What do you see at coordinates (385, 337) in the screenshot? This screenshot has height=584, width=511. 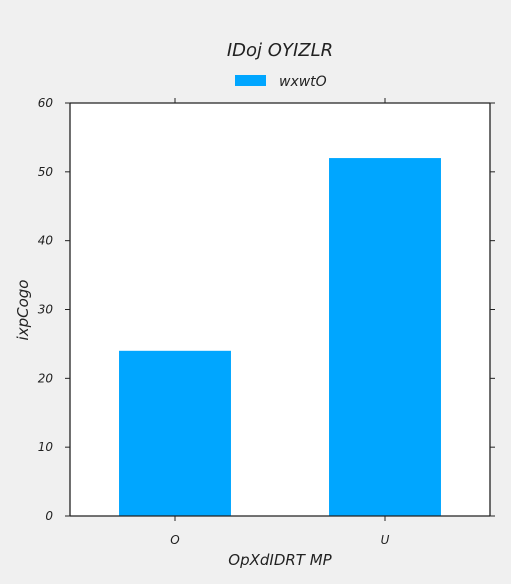 I see `bar-u` at bounding box center [385, 337].